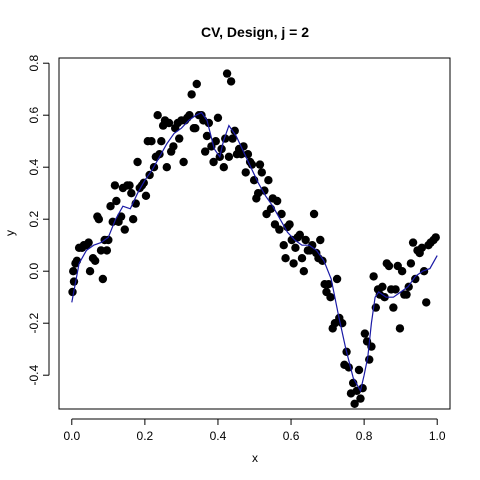  Describe the element at coordinates (34, 115) in the screenshot. I see `y-tick-label: 0.6` at that location.